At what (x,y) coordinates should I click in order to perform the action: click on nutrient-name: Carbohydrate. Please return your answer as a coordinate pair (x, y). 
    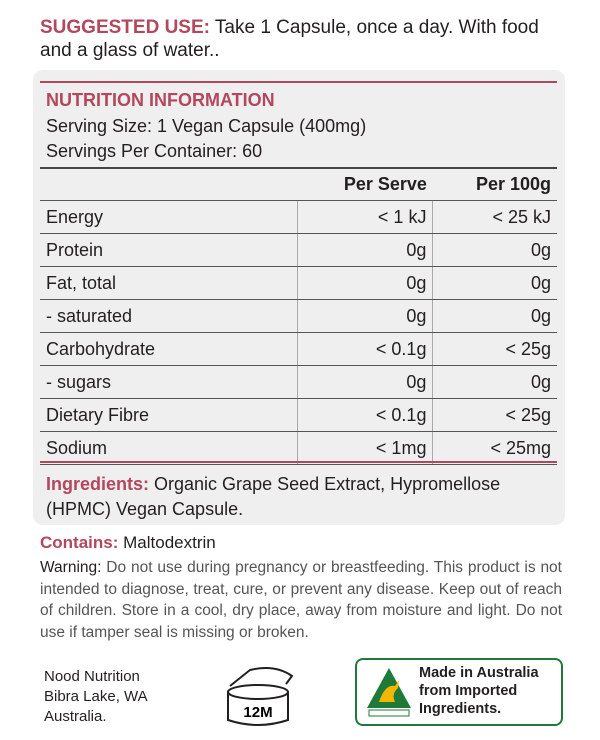
    Looking at the image, I should click on (169, 349).